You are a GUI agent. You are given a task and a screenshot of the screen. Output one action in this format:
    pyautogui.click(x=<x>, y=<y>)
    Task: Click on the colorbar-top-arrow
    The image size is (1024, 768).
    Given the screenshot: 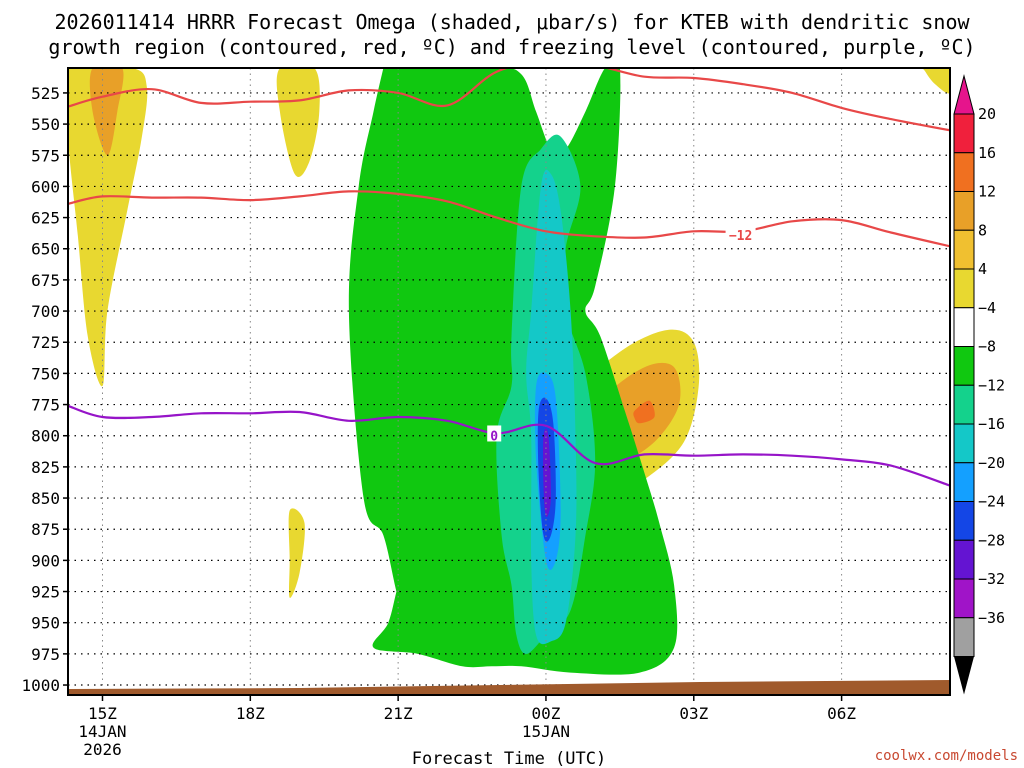 What is the action you would take?
    pyautogui.click(x=964, y=94)
    